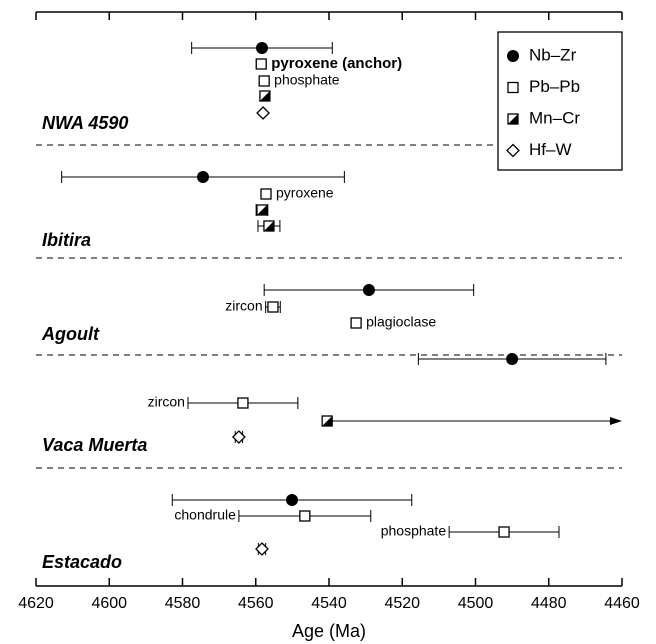 The height and width of the screenshot is (644, 656). I want to click on x-tick-label: 4460, so click(622, 603).